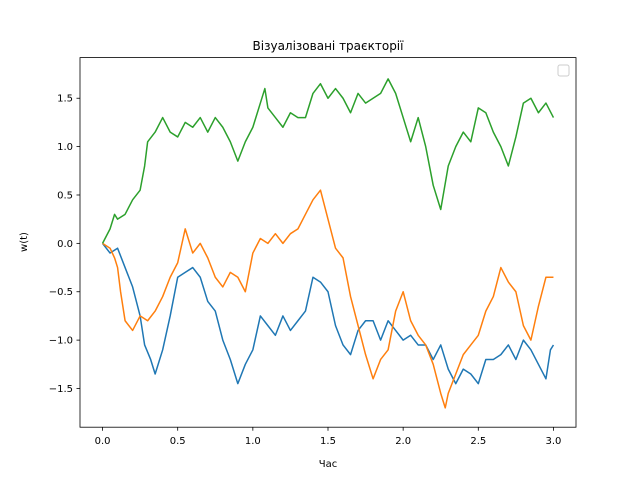 This screenshot has height=480, width=640. I want to click on chart-title: Візуалізовані траєкторії, so click(329, 46).